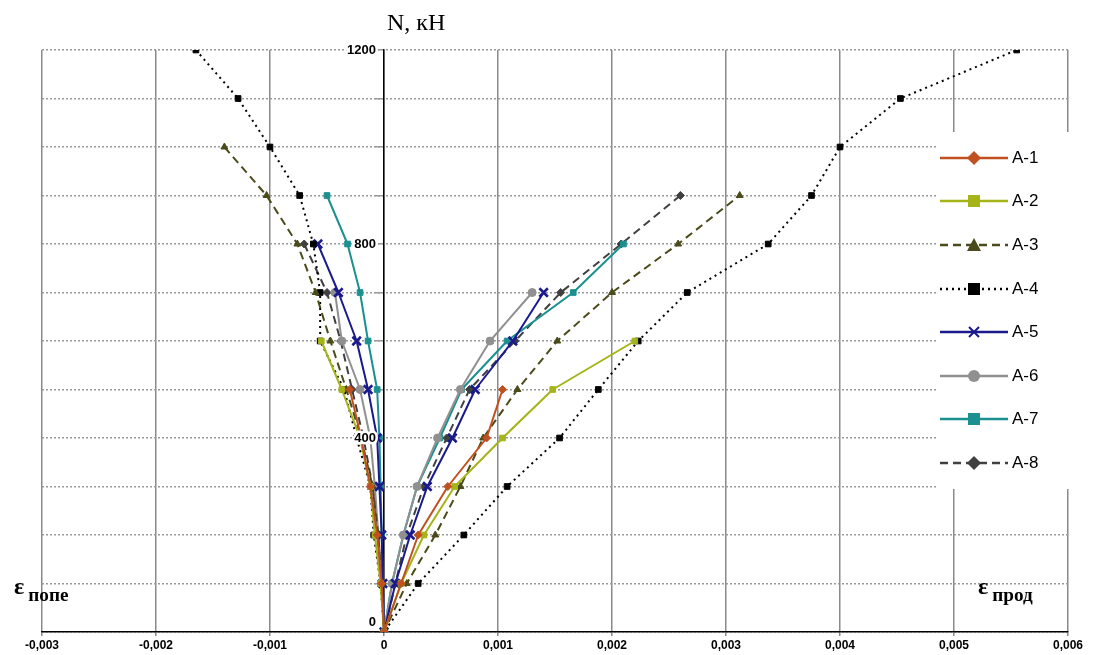 The width and height of the screenshot is (1096, 655). I want to click on legend-label: A-8, so click(1025, 462).